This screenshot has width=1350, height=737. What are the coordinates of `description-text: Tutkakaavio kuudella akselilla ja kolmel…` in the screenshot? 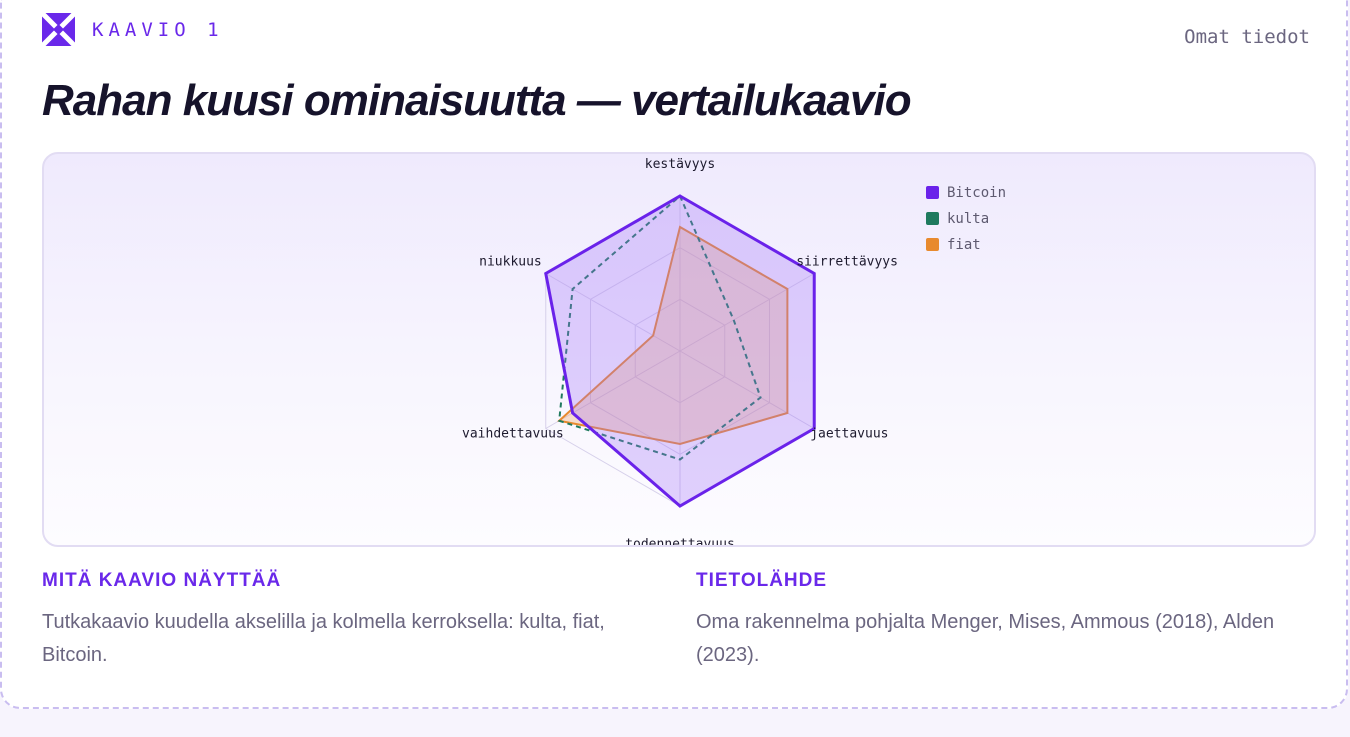 It's located at (352, 639).